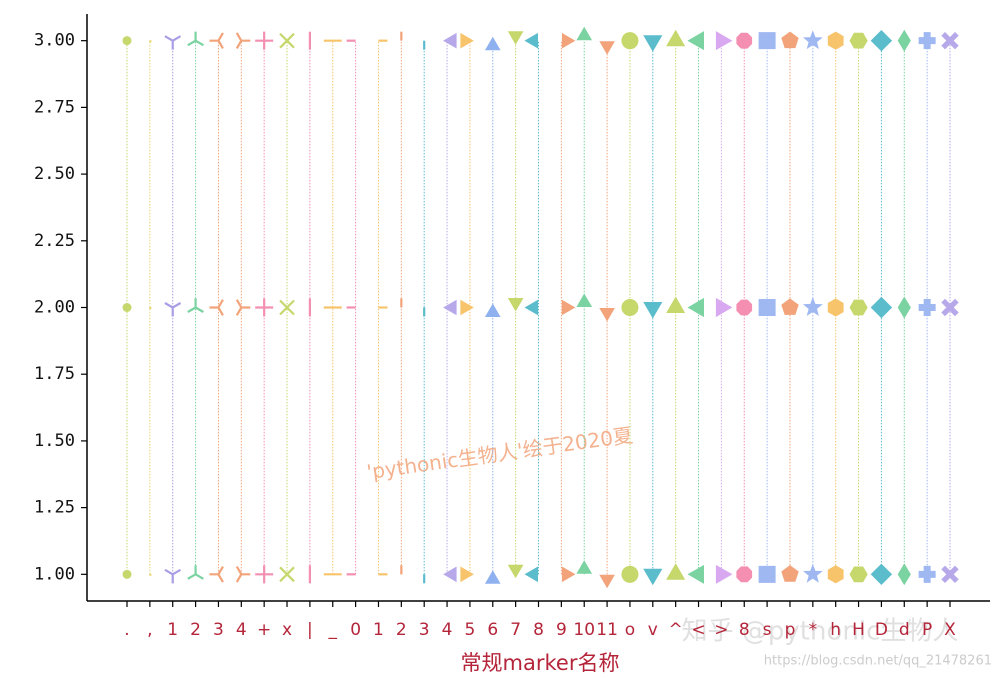 This screenshot has width=1000, height=678. I want to click on y-tick-label: 3.00, so click(54, 41).